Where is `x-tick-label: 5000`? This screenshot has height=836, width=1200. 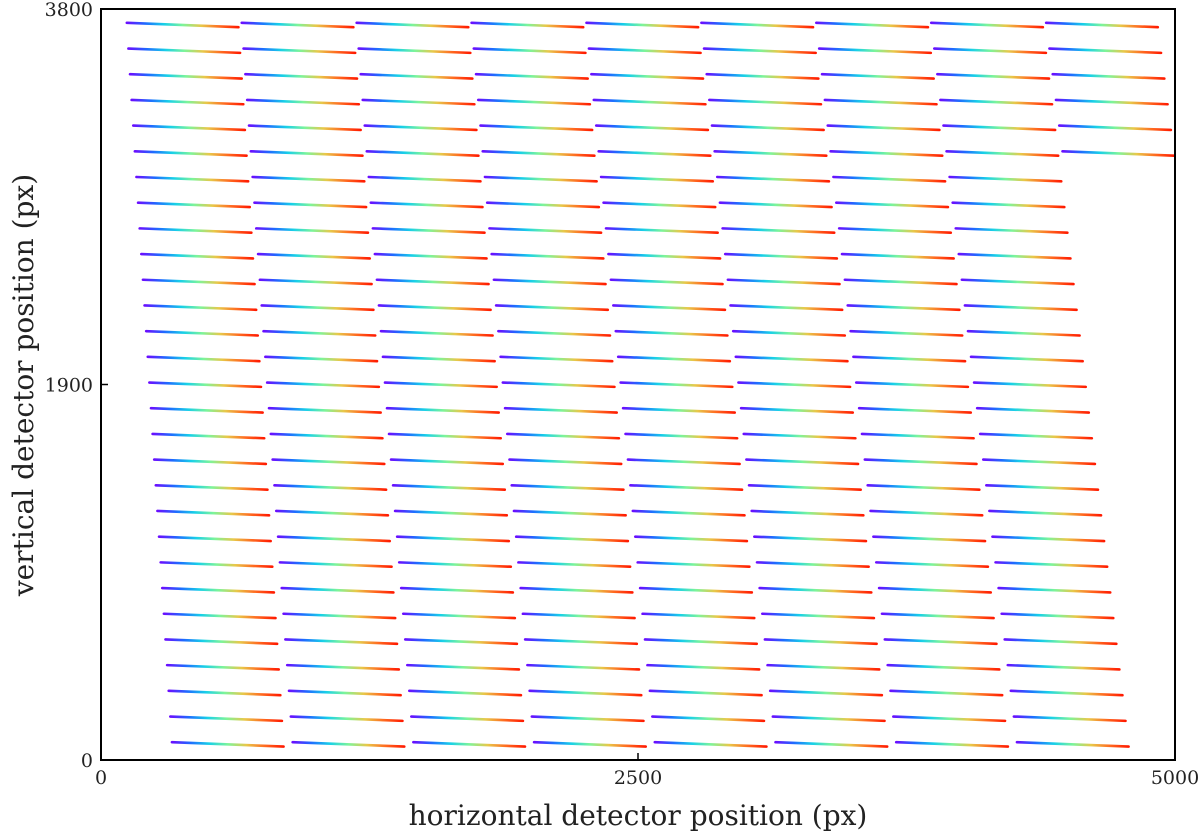
x-tick-label: 5000 is located at coordinates (1175, 778).